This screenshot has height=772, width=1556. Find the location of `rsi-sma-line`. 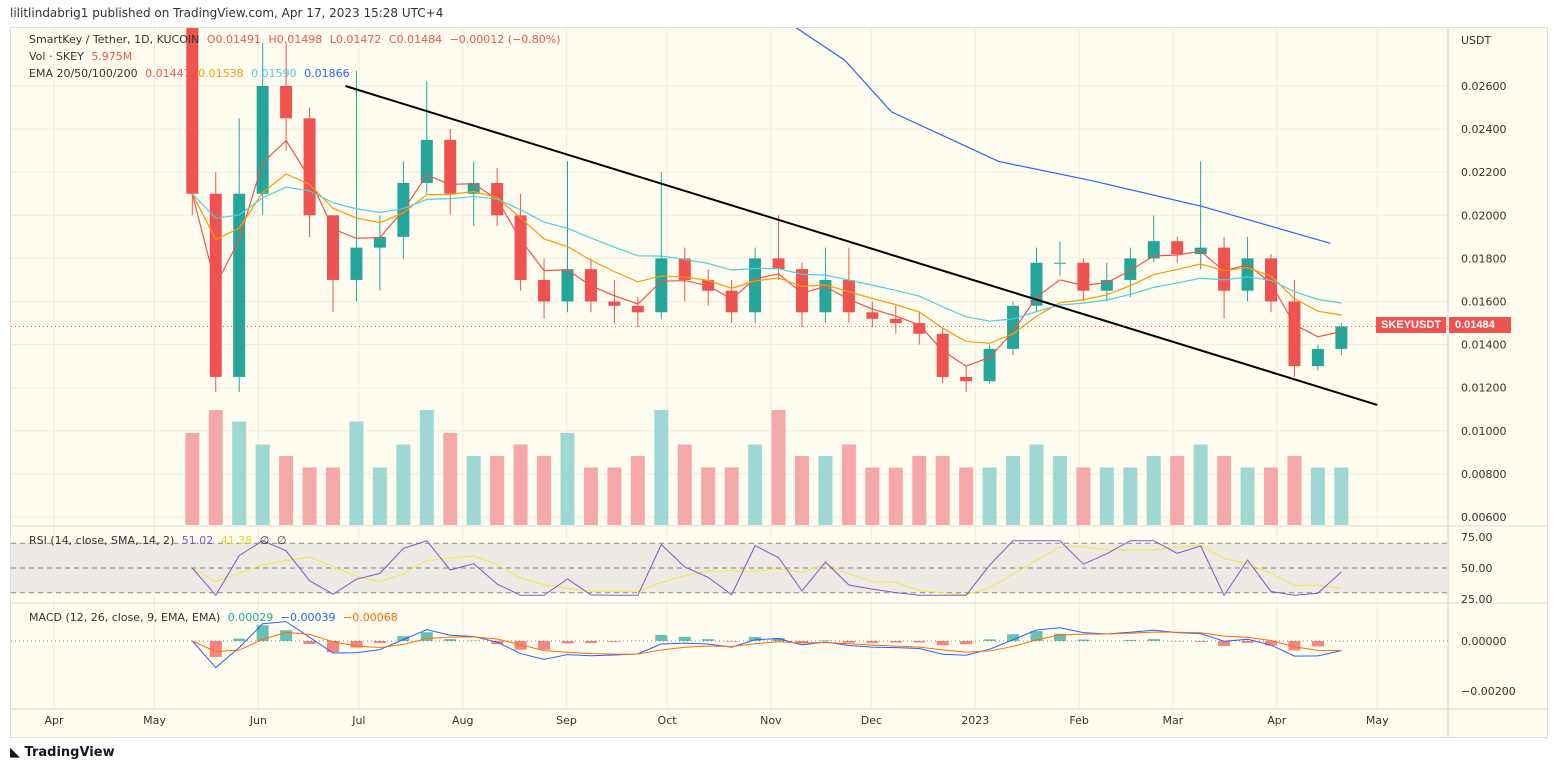

rsi-sma-line is located at coordinates (767, 570).